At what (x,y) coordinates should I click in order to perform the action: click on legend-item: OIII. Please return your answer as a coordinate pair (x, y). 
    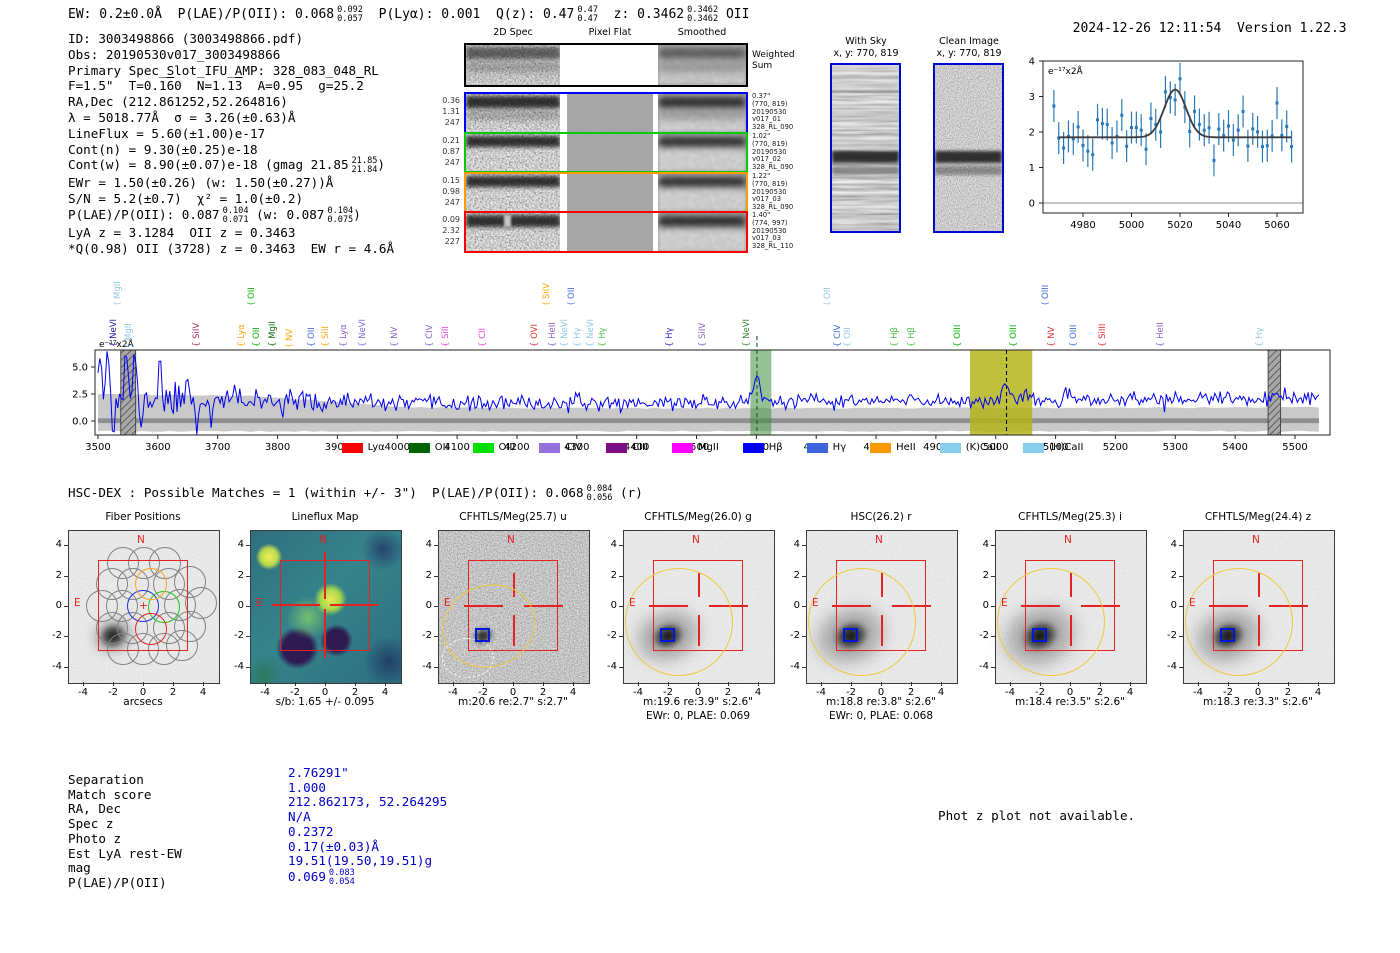
    Looking at the image, I should click on (494, 447).